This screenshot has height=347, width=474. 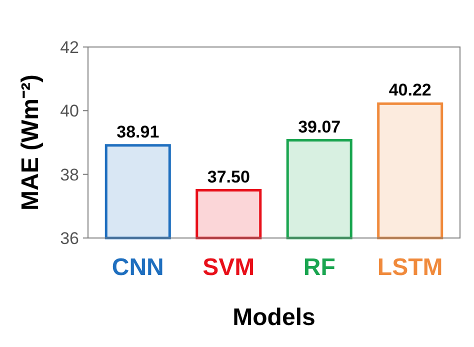 What do you see at coordinates (69, 174) in the screenshot?
I see `y-tick-label: 38` at bounding box center [69, 174].